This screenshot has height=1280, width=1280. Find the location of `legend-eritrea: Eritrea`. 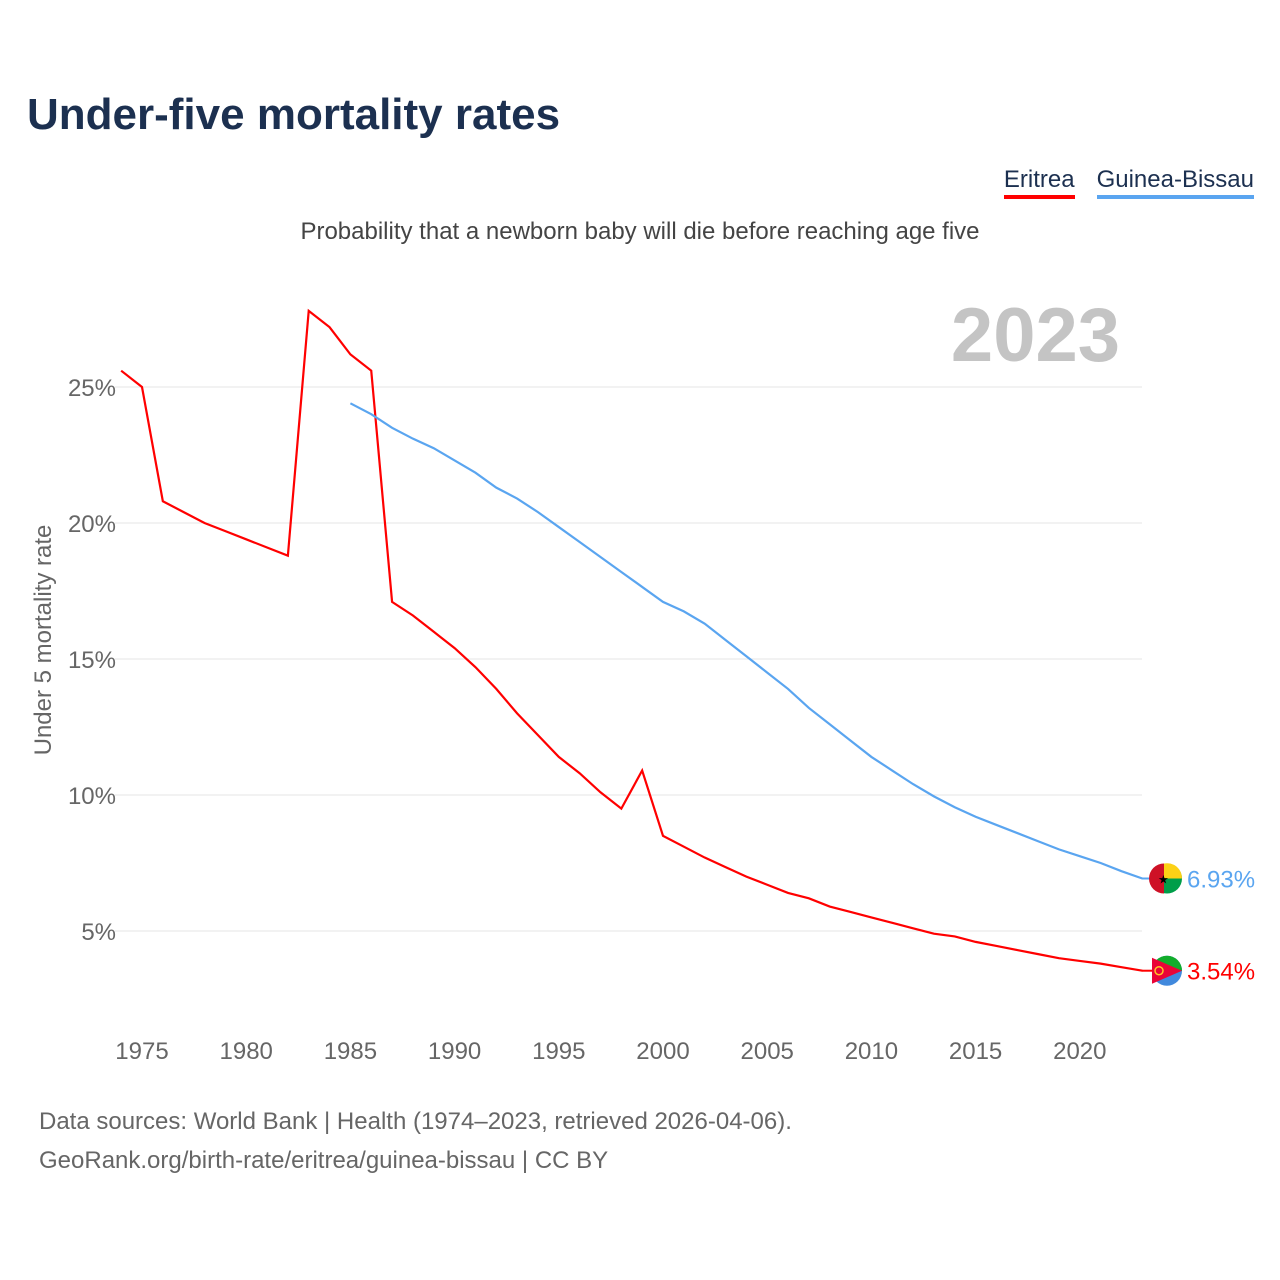

legend-eritrea: Eritrea is located at coordinates (1039, 182).